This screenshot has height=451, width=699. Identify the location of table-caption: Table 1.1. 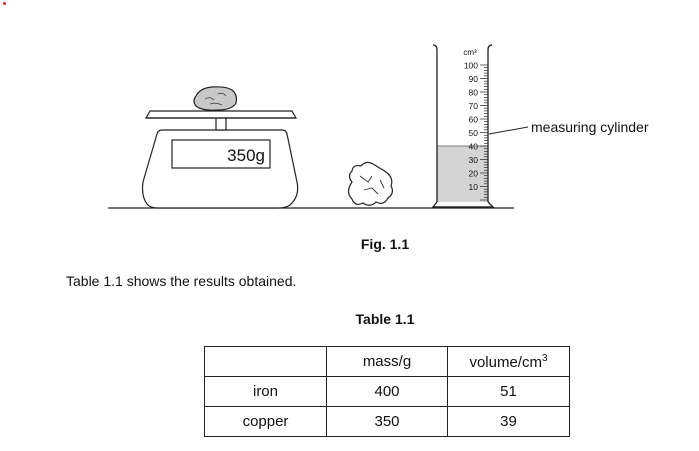
(385, 319).